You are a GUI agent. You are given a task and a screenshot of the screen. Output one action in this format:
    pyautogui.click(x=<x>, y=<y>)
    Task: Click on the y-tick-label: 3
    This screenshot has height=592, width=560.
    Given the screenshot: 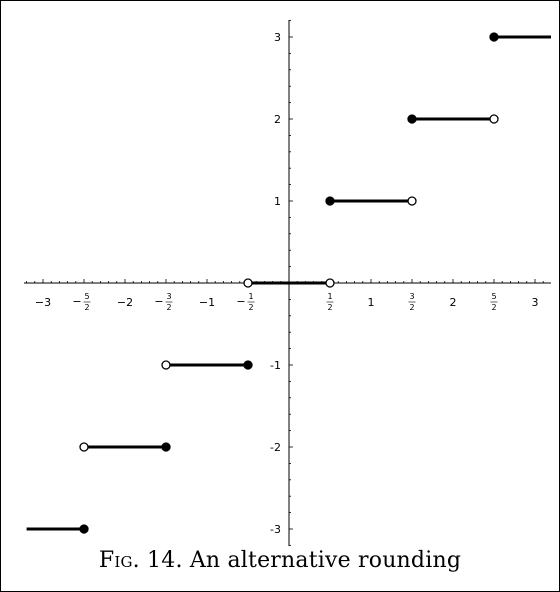 What is the action you would take?
    pyautogui.click(x=277, y=37)
    